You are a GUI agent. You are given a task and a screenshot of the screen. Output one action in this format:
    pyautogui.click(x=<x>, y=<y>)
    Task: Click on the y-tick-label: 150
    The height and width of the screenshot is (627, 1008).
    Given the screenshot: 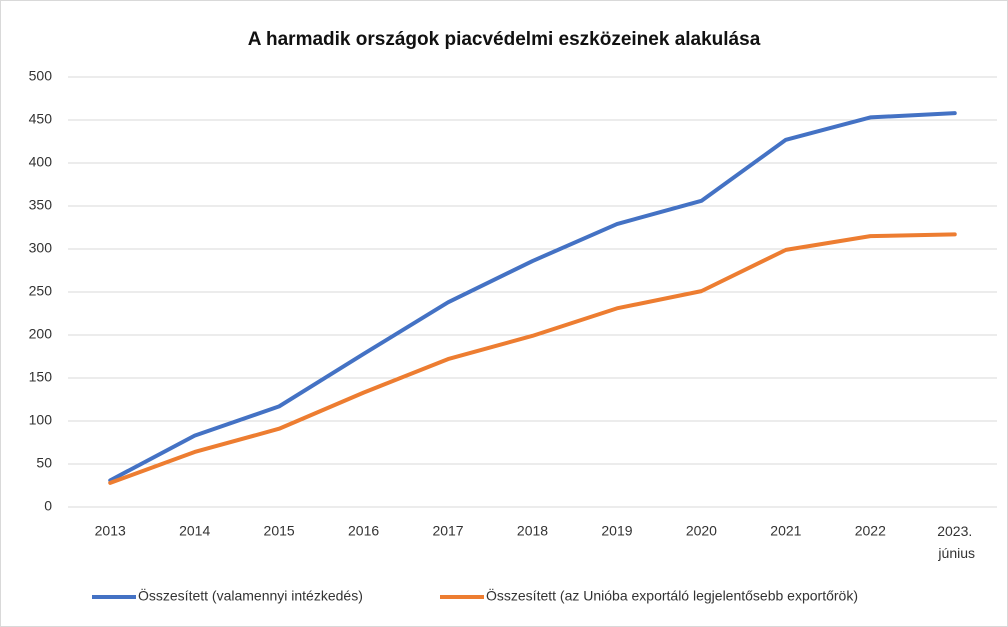 What is the action you would take?
    pyautogui.click(x=41, y=377)
    